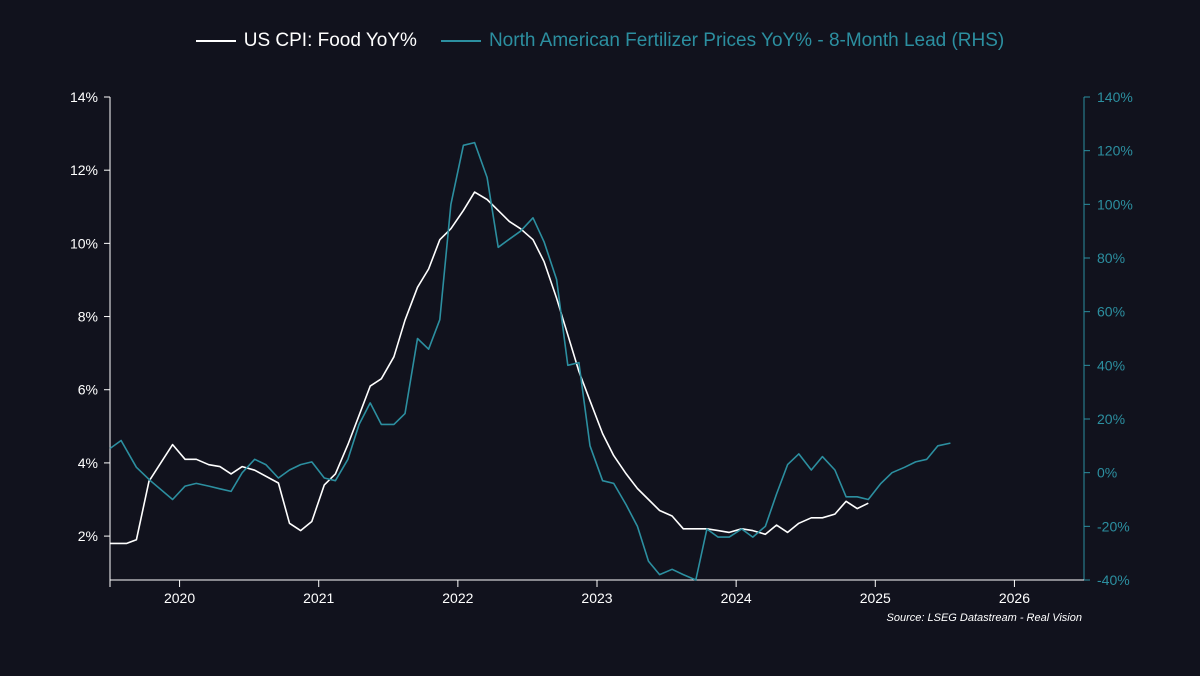 The width and height of the screenshot is (1200, 676). Describe the element at coordinates (984, 618) in the screenshot. I see `source-note: Source: LSEG Datastream - Real Vision` at that location.